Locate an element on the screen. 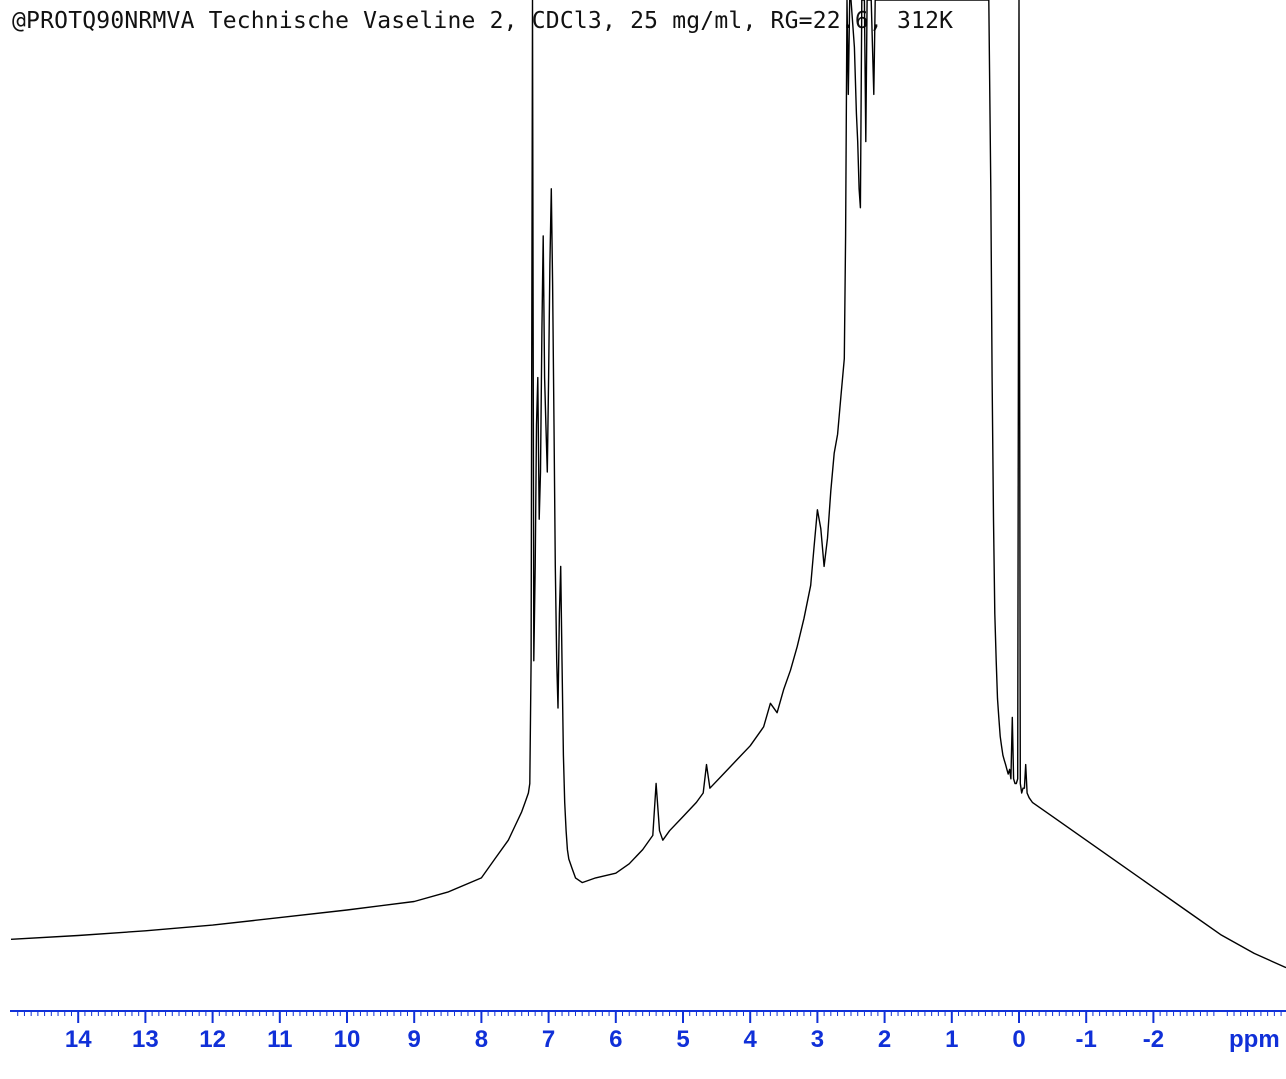 The width and height of the screenshot is (1286, 1079). x-tick-label: -1 is located at coordinates (1086, 1039).